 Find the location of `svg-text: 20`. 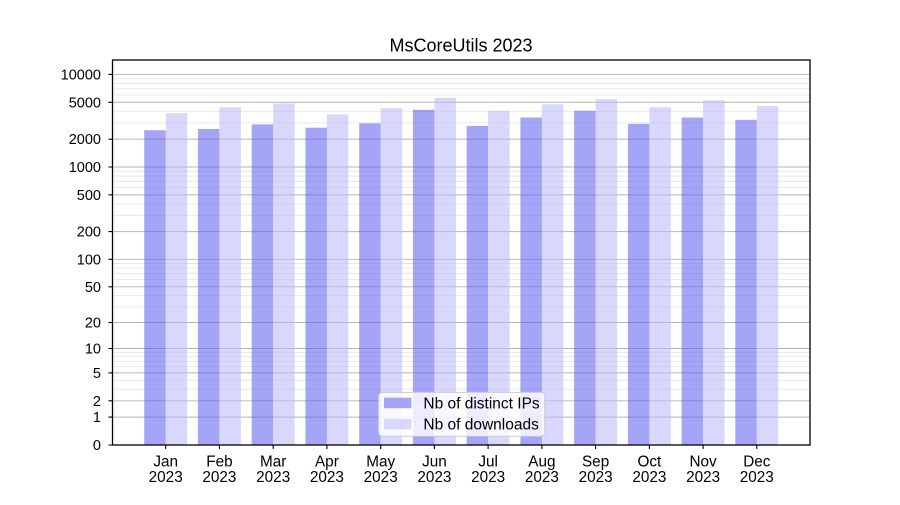

svg-text: 20 is located at coordinates (93, 324).